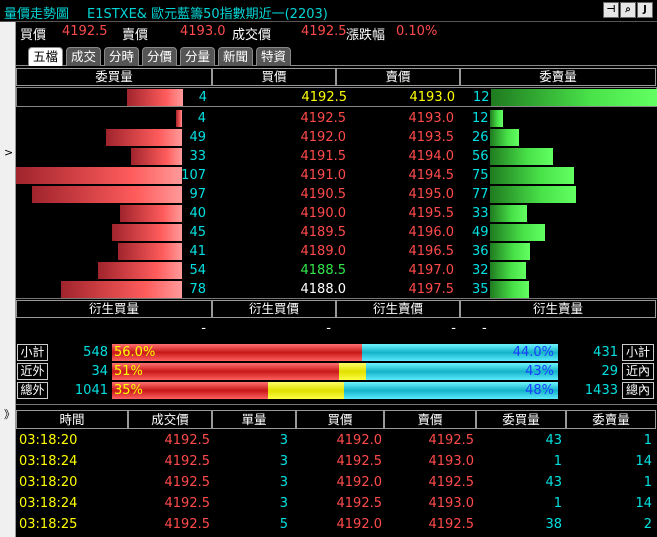 This screenshot has height=537, width=657. What do you see at coordinates (480, 232) in the screenshot?
I see `ask-qty: 49` at bounding box center [480, 232].